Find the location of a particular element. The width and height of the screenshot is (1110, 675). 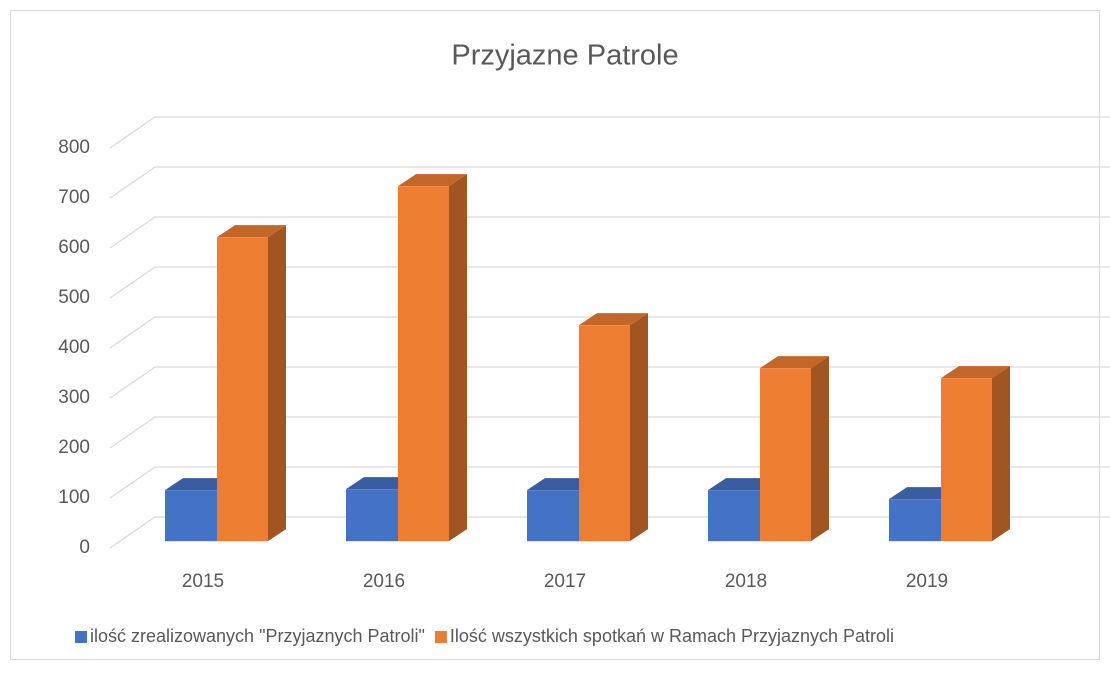

y-tick-label: 700 is located at coordinates (74, 197).